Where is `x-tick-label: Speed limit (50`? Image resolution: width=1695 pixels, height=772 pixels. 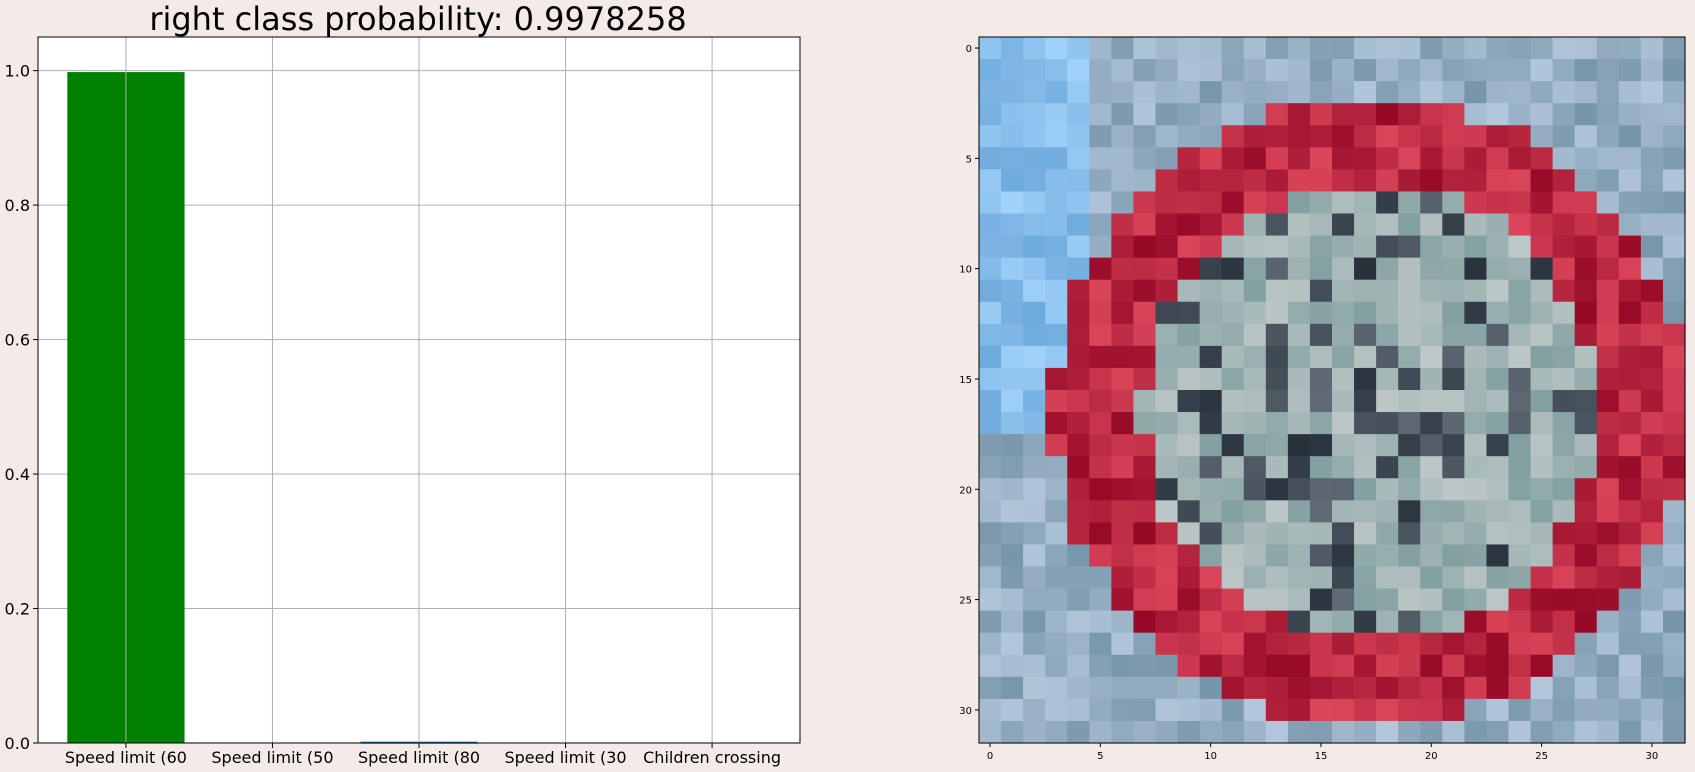
x-tick-label: Speed limit (50 is located at coordinates (272, 757).